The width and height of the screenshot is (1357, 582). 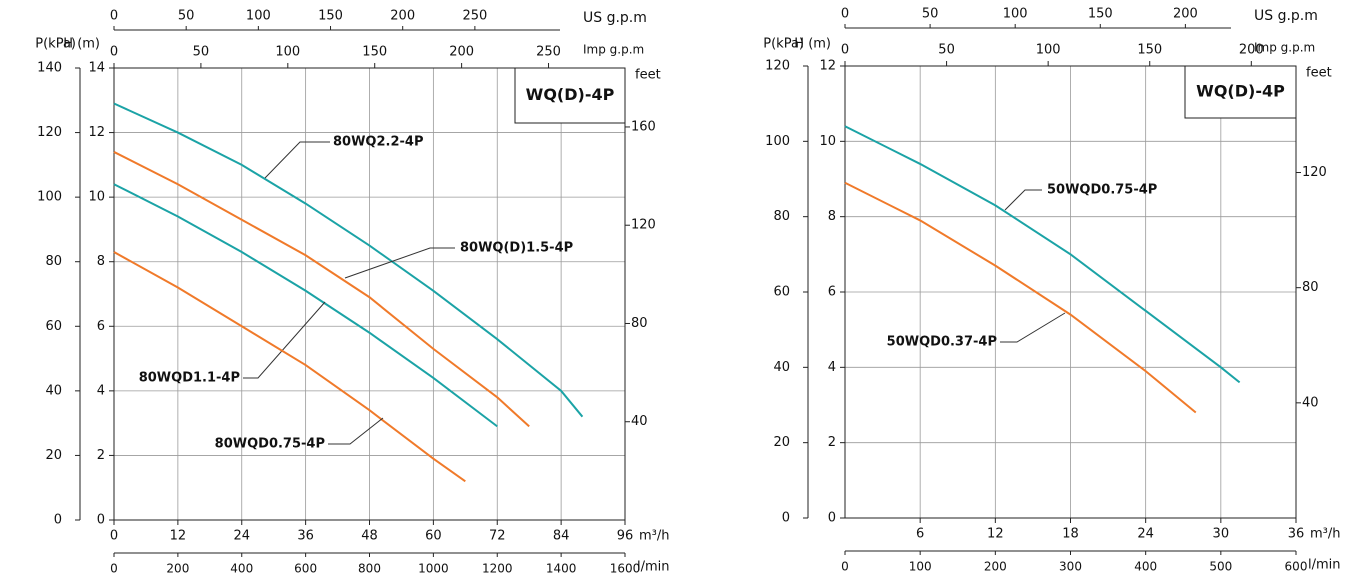 I want to click on y-tick-label: 12, so click(x=827, y=66).